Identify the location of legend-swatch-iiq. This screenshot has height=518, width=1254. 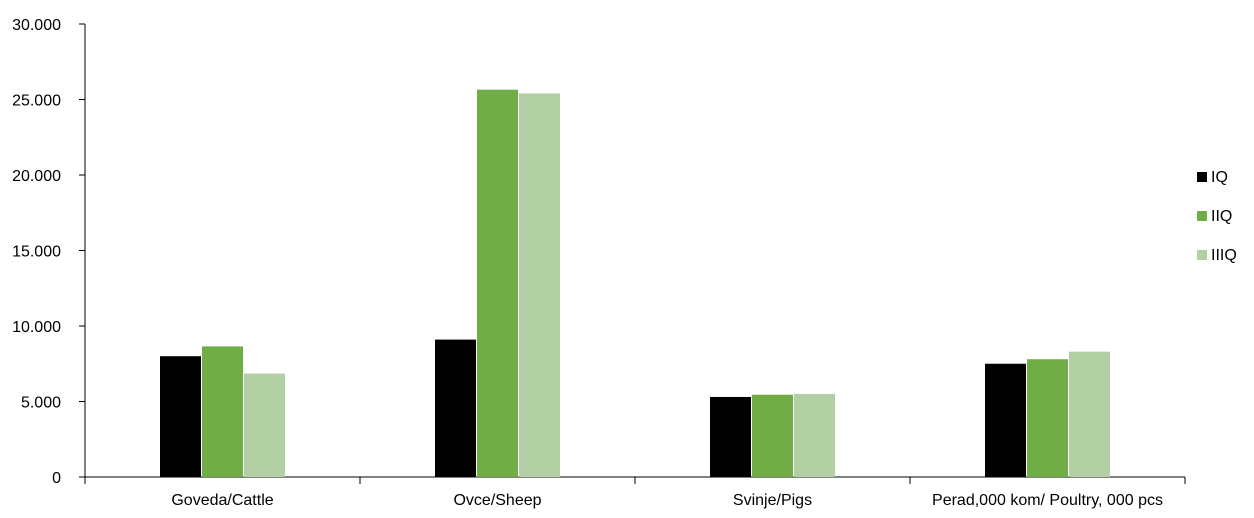
(1202, 216).